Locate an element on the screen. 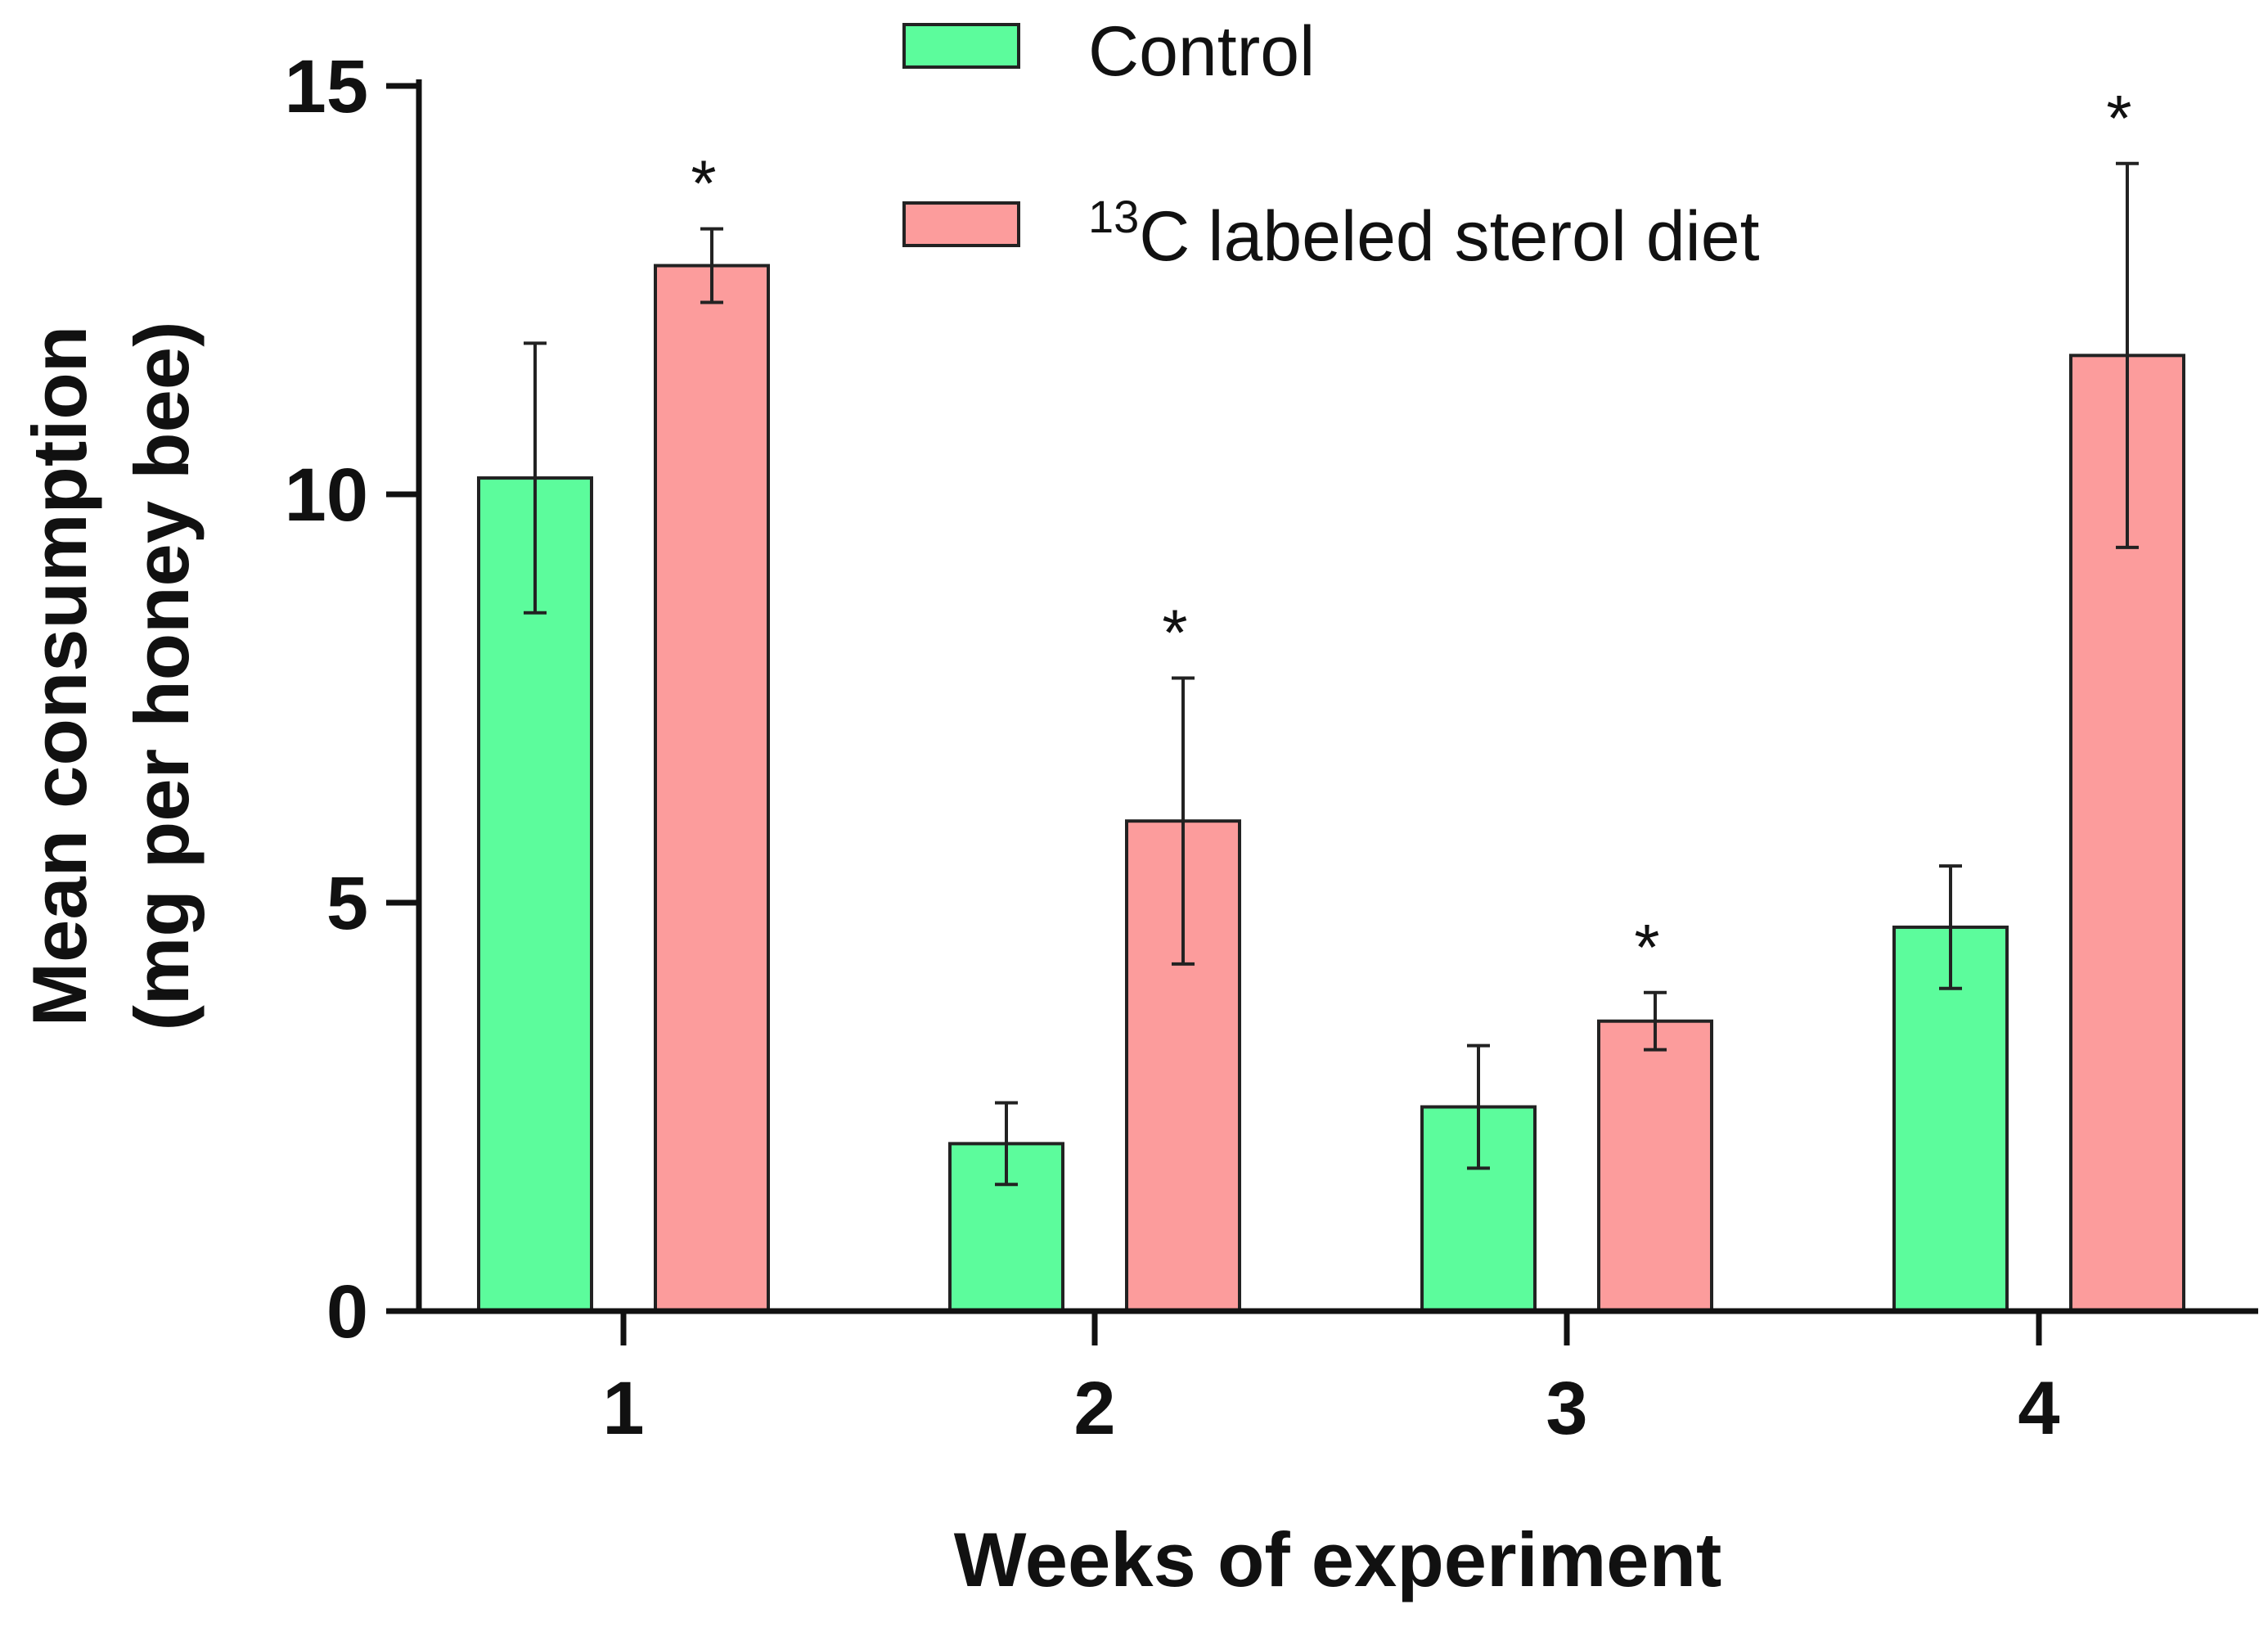  legend-label-sterol-superscript: 13 is located at coordinates (1114, 216).